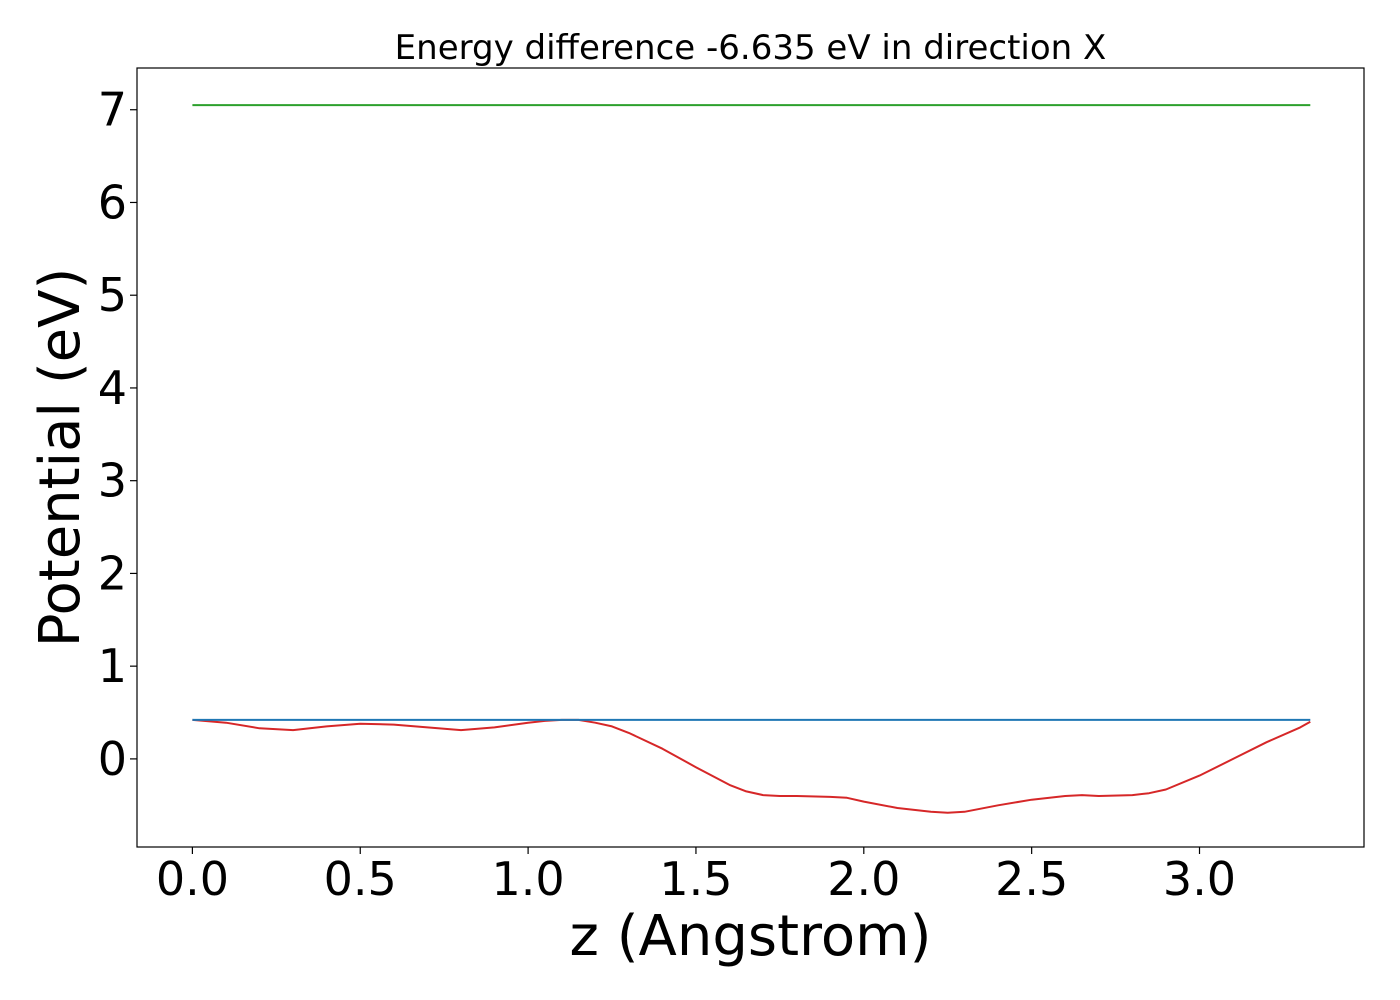 Image resolution: width=1400 pixels, height=1000 pixels. What do you see at coordinates (112, 388) in the screenshot?
I see `y-tick-label: 4` at bounding box center [112, 388].